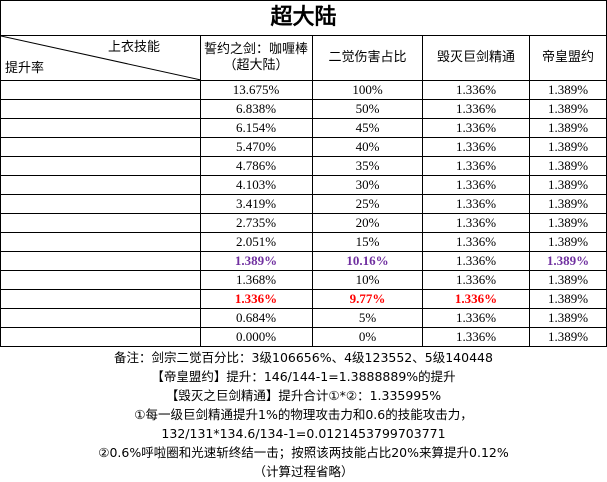  Describe the element at coordinates (368, 261) in the screenshot. I see `table-cell: 10.16%` at that location.